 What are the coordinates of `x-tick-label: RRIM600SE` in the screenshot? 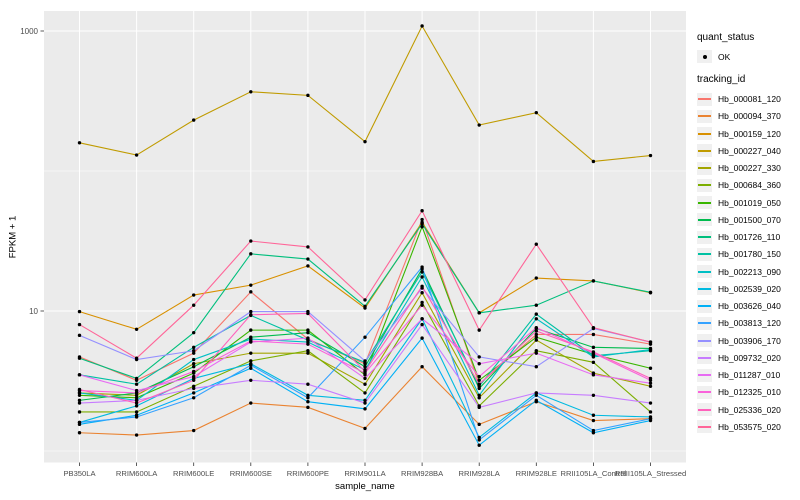 It's located at (251, 473).